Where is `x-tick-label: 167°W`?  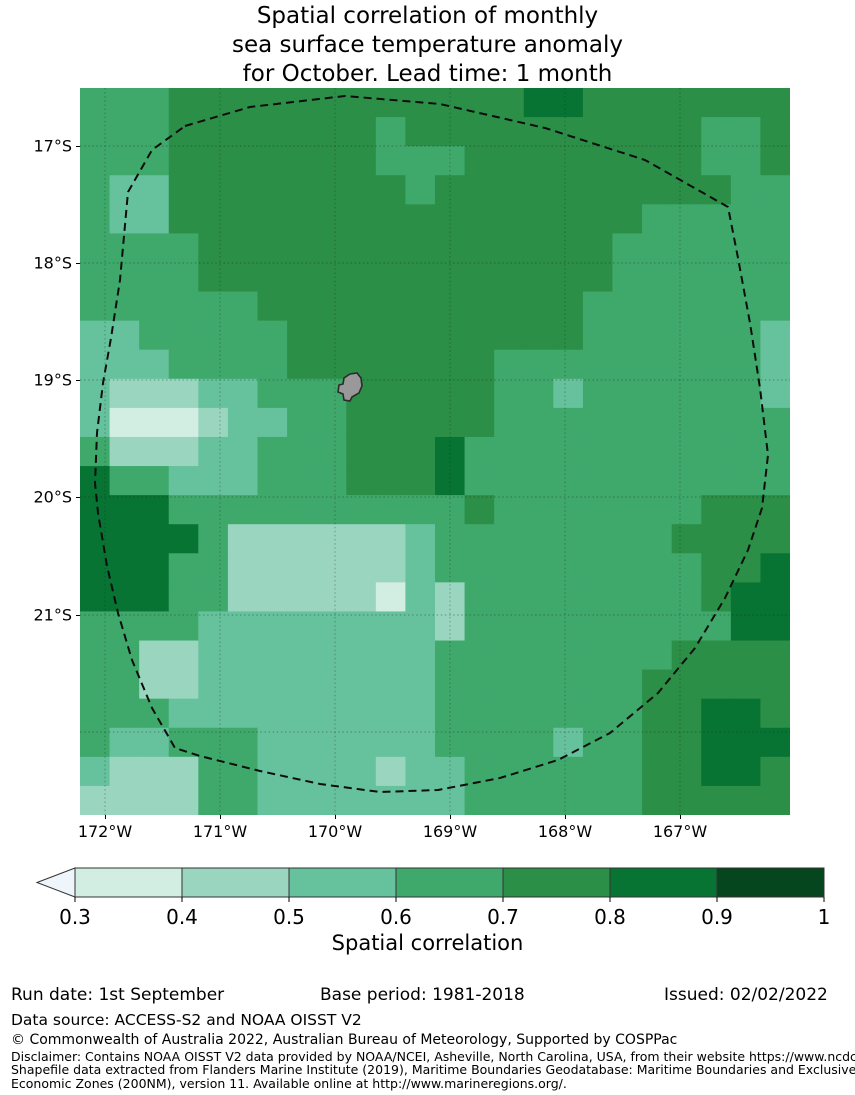
x-tick-label: 167°W is located at coordinates (680, 831).